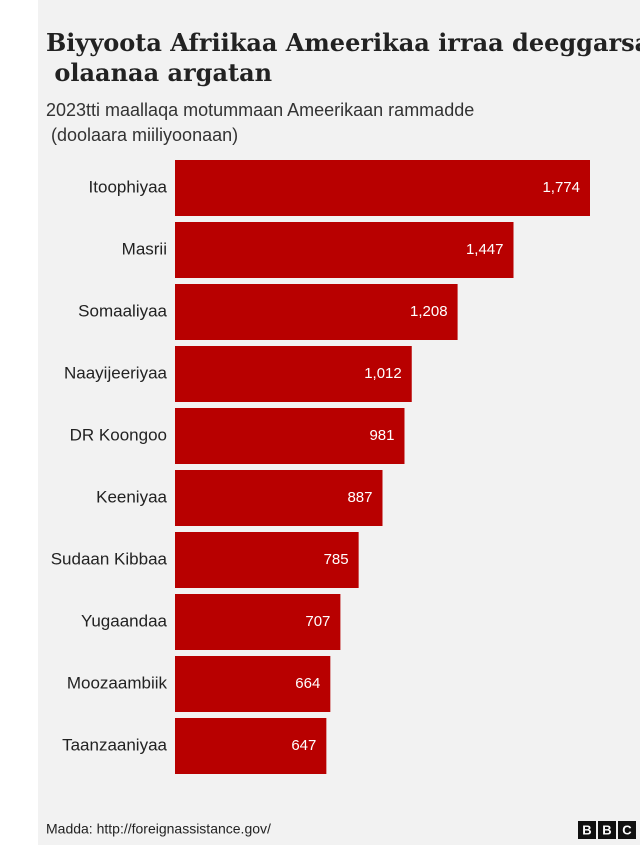  I want to click on value-label: 1,208, so click(429, 311).